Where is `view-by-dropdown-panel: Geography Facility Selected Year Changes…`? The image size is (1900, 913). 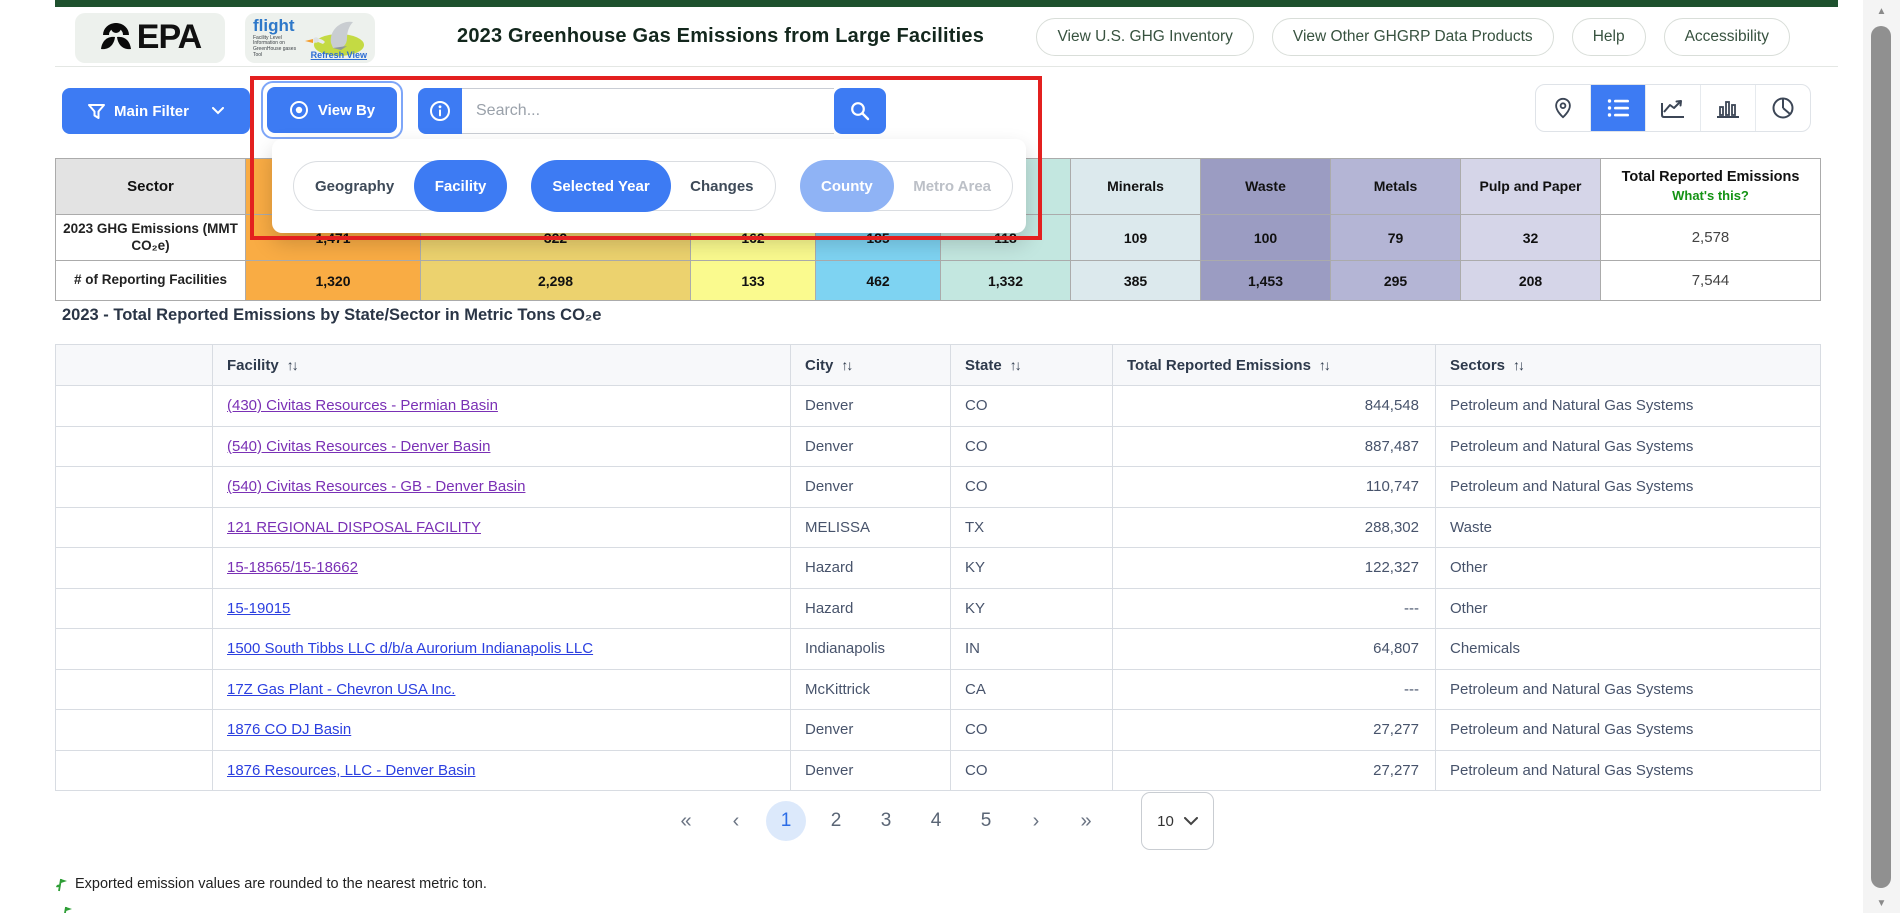
view-by-dropdown-panel: Geography Facility Selected Year Changes… is located at coordinates (649, 186).